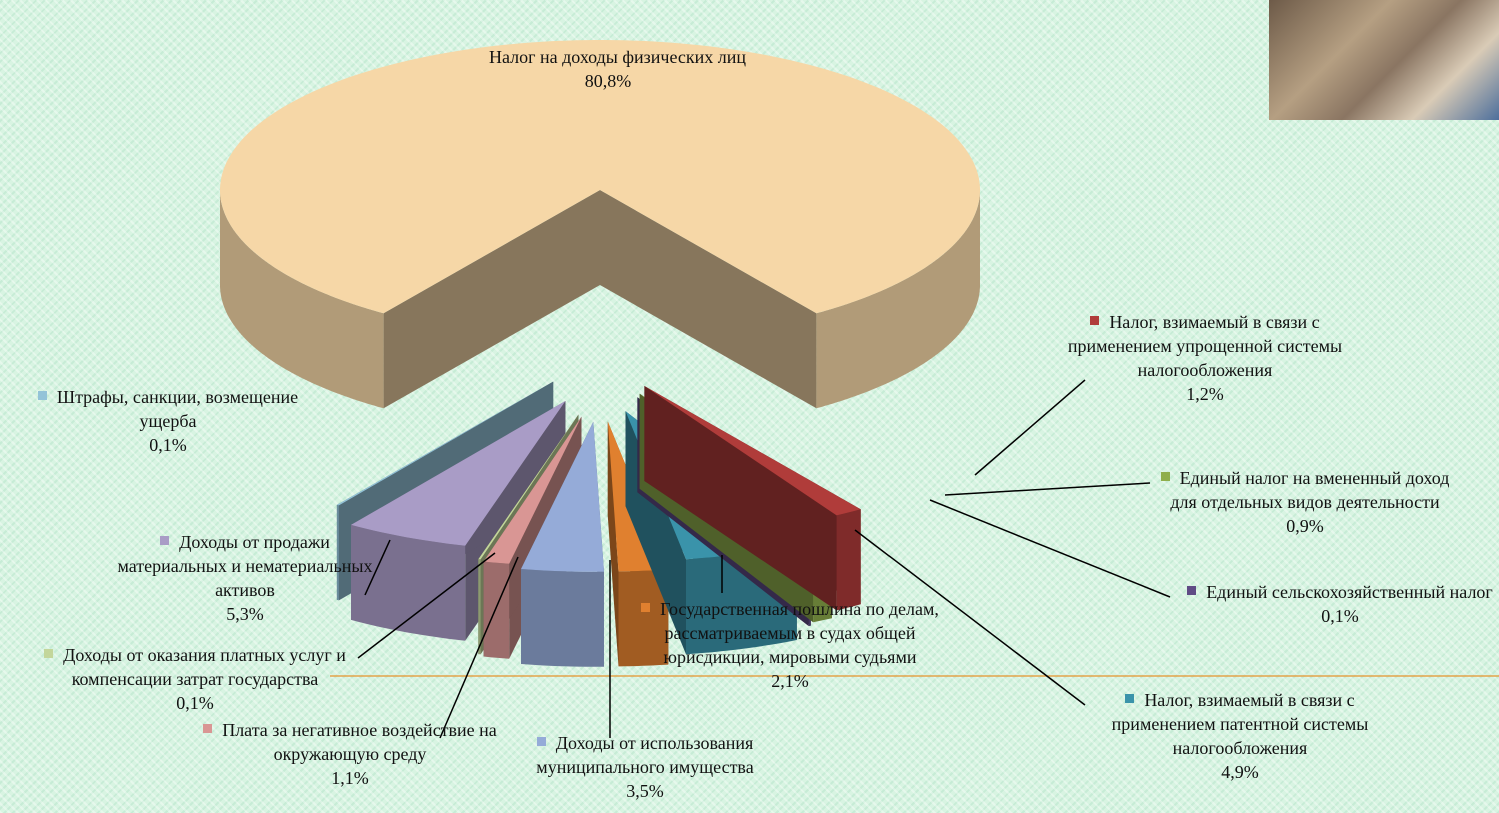 The height and width of the screenshot is (813, 1499). I want to click on label-value: 4,9%, so click(1240, 772).